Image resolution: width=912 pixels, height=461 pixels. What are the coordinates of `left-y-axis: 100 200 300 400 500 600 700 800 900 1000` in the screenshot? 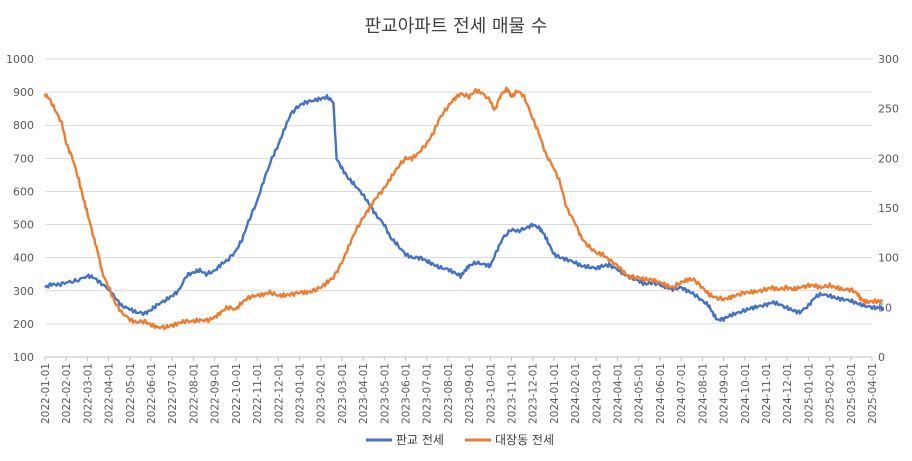 It's located at (20, 208).